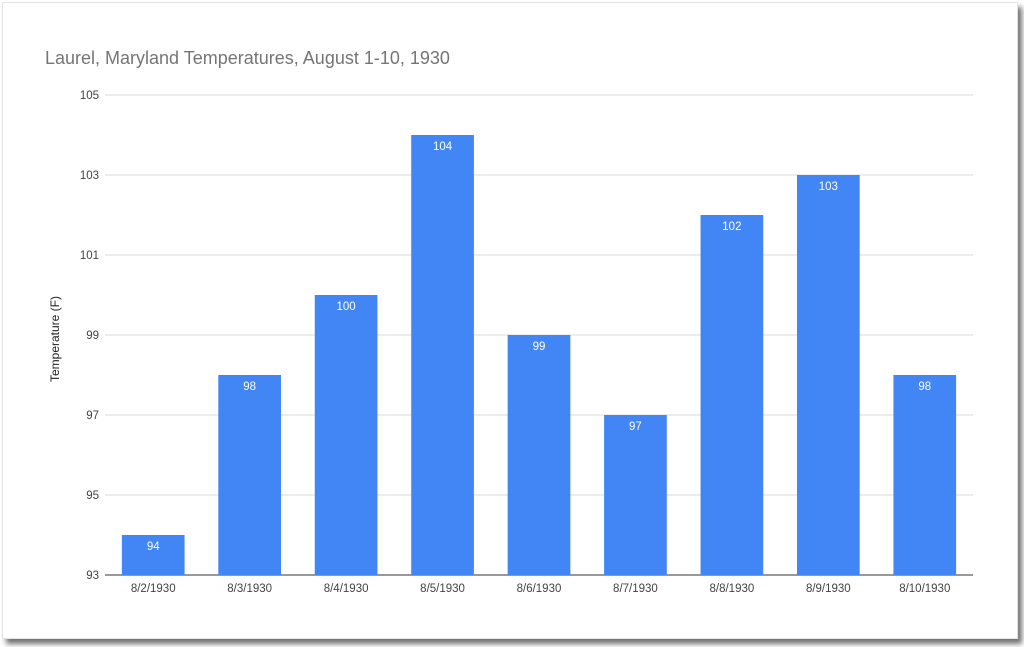 The height and width of the screenshot is (647, 1024). I want to click on data-label: 97, so click(635, 427).